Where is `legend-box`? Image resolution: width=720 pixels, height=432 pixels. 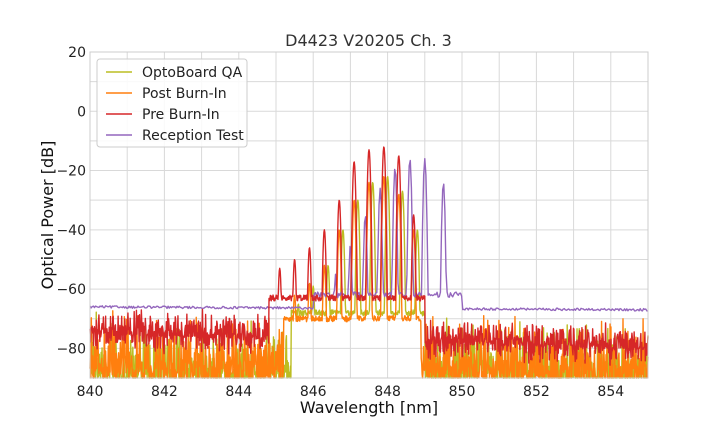
legend-box is located at coordinates (172, 103).